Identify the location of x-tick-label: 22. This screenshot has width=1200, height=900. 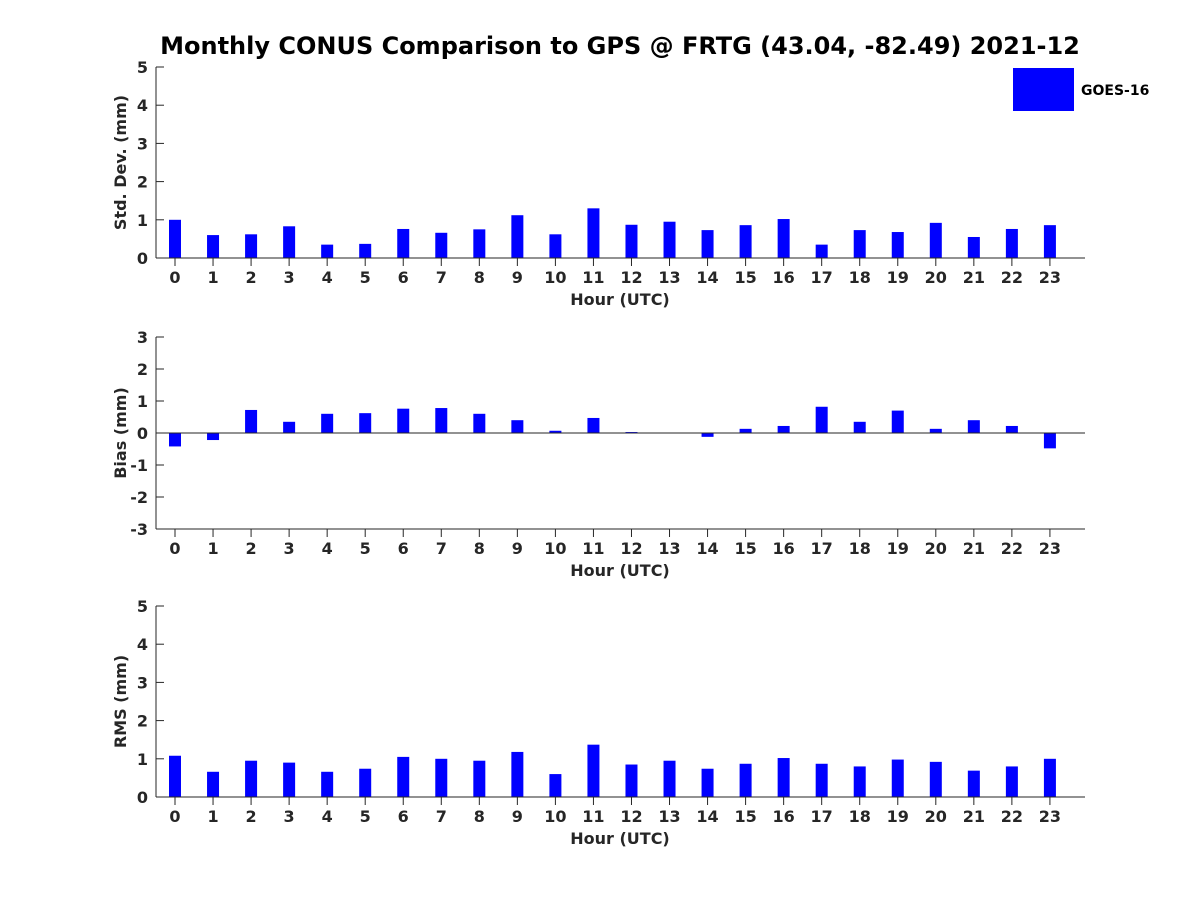
(1012, 277).